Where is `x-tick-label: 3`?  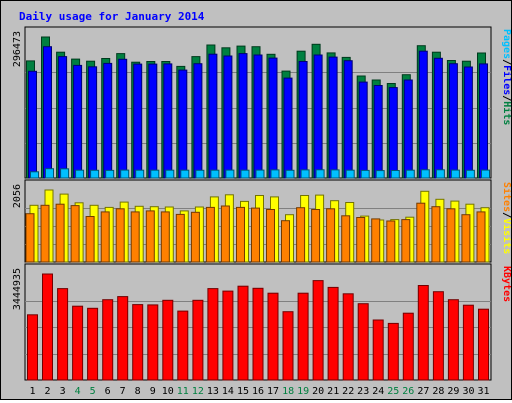
x-tick-label: 3 is located at coordinates (63, 391).